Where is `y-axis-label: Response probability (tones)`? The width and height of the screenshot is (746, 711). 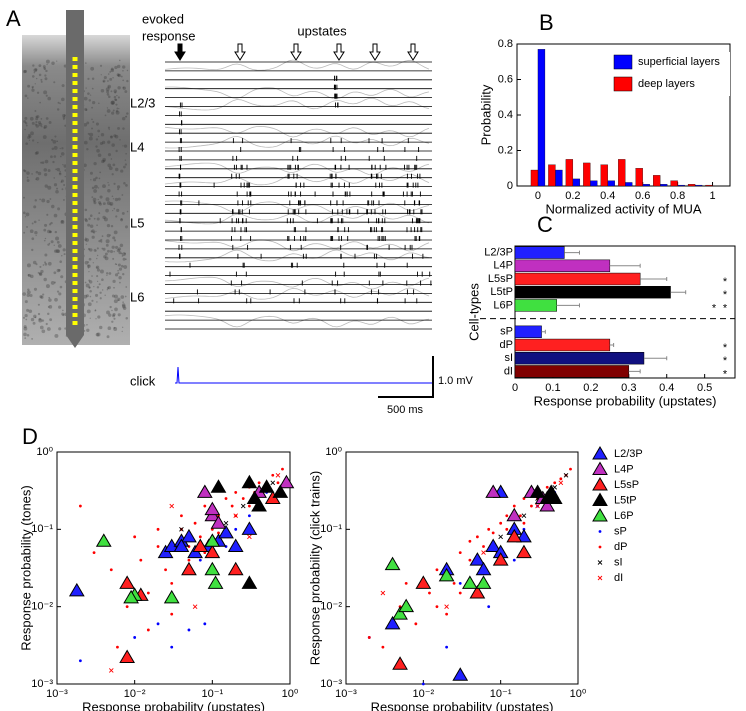
y-axis-label: Response probability (tones) is located at coordinates (25, 567).